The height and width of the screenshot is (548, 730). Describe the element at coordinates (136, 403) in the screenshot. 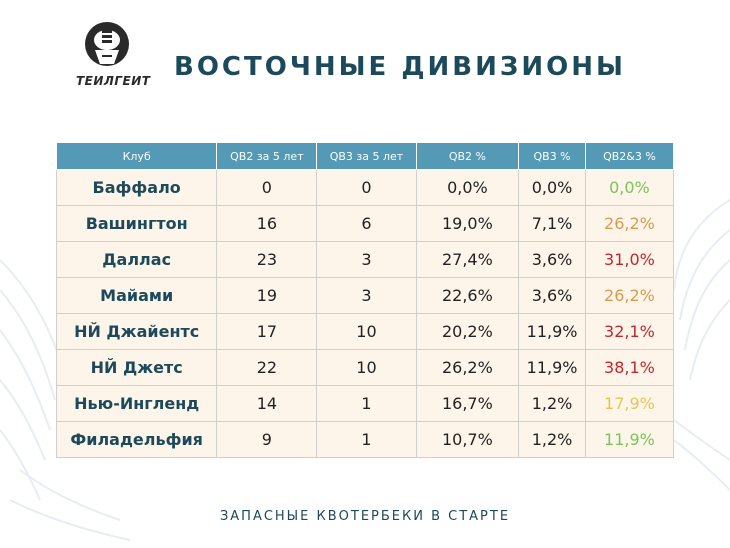

I see `cell-club: Нью-Ингленд` at that location.